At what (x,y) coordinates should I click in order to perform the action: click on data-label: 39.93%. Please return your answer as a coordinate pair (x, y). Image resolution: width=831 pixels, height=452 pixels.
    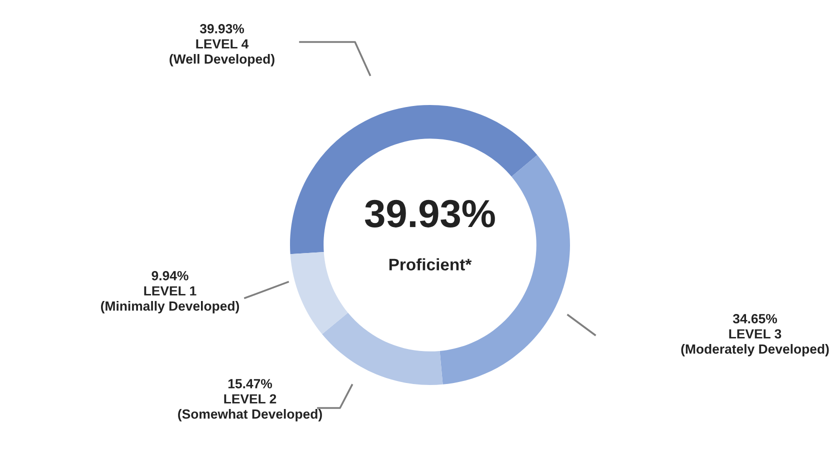
    Looking at the image, I should click on (222, 29).